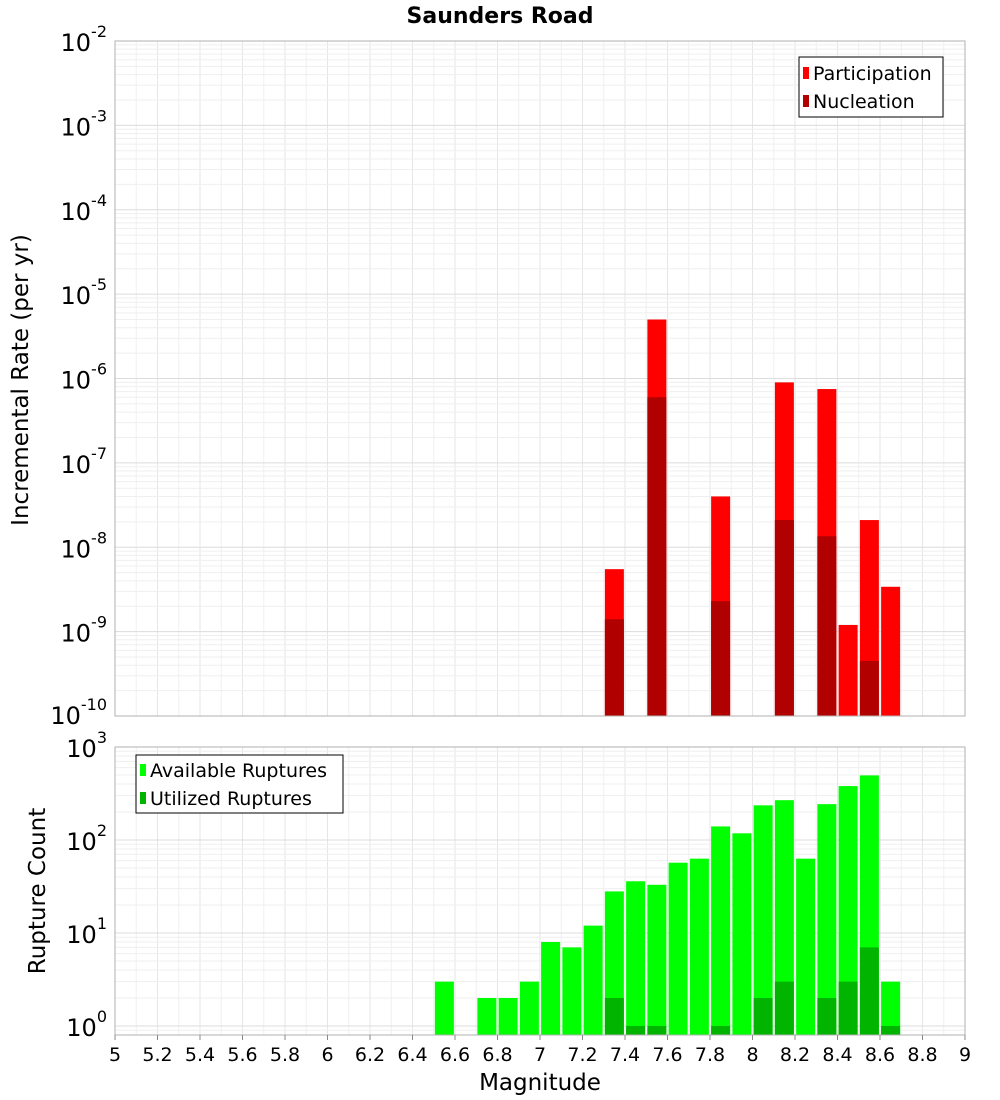  I want to click on legend-swatch-available-ruptures, so click(143, 770).